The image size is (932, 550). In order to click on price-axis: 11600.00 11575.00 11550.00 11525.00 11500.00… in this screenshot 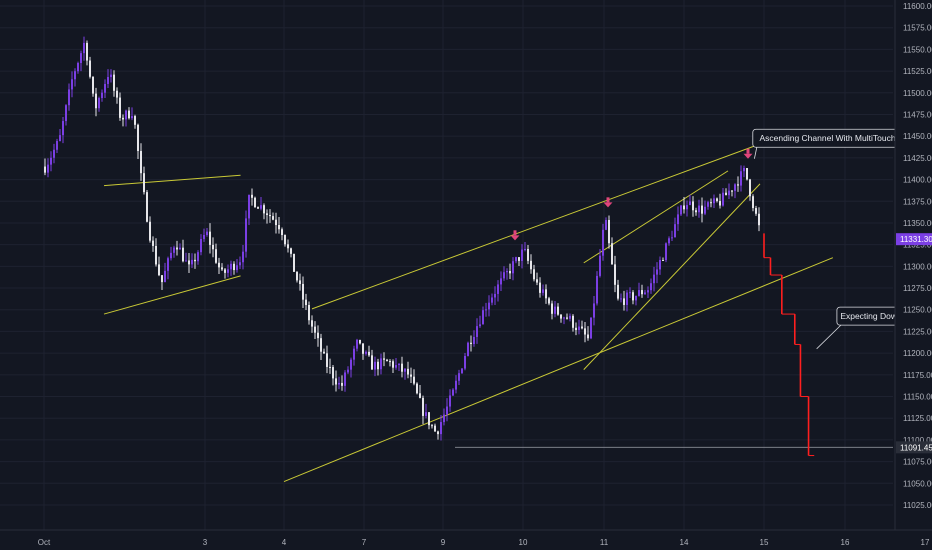, I will do `click(913, 275)`.